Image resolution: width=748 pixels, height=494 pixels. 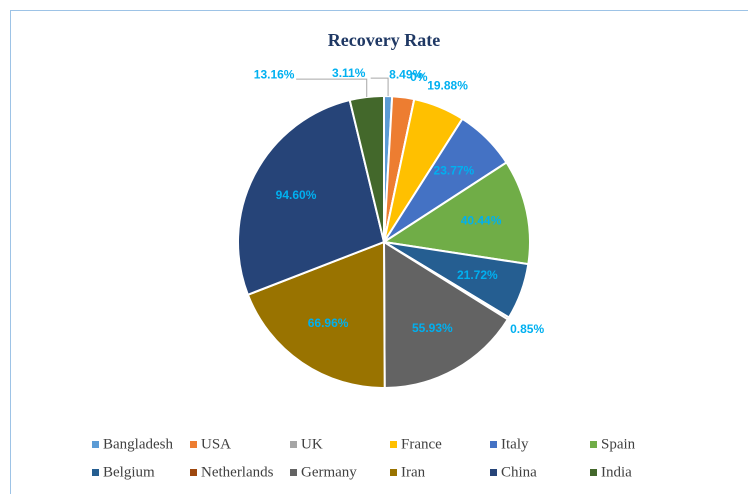 I want to click on data-label: 66.96%, so click(x=328, y=323).